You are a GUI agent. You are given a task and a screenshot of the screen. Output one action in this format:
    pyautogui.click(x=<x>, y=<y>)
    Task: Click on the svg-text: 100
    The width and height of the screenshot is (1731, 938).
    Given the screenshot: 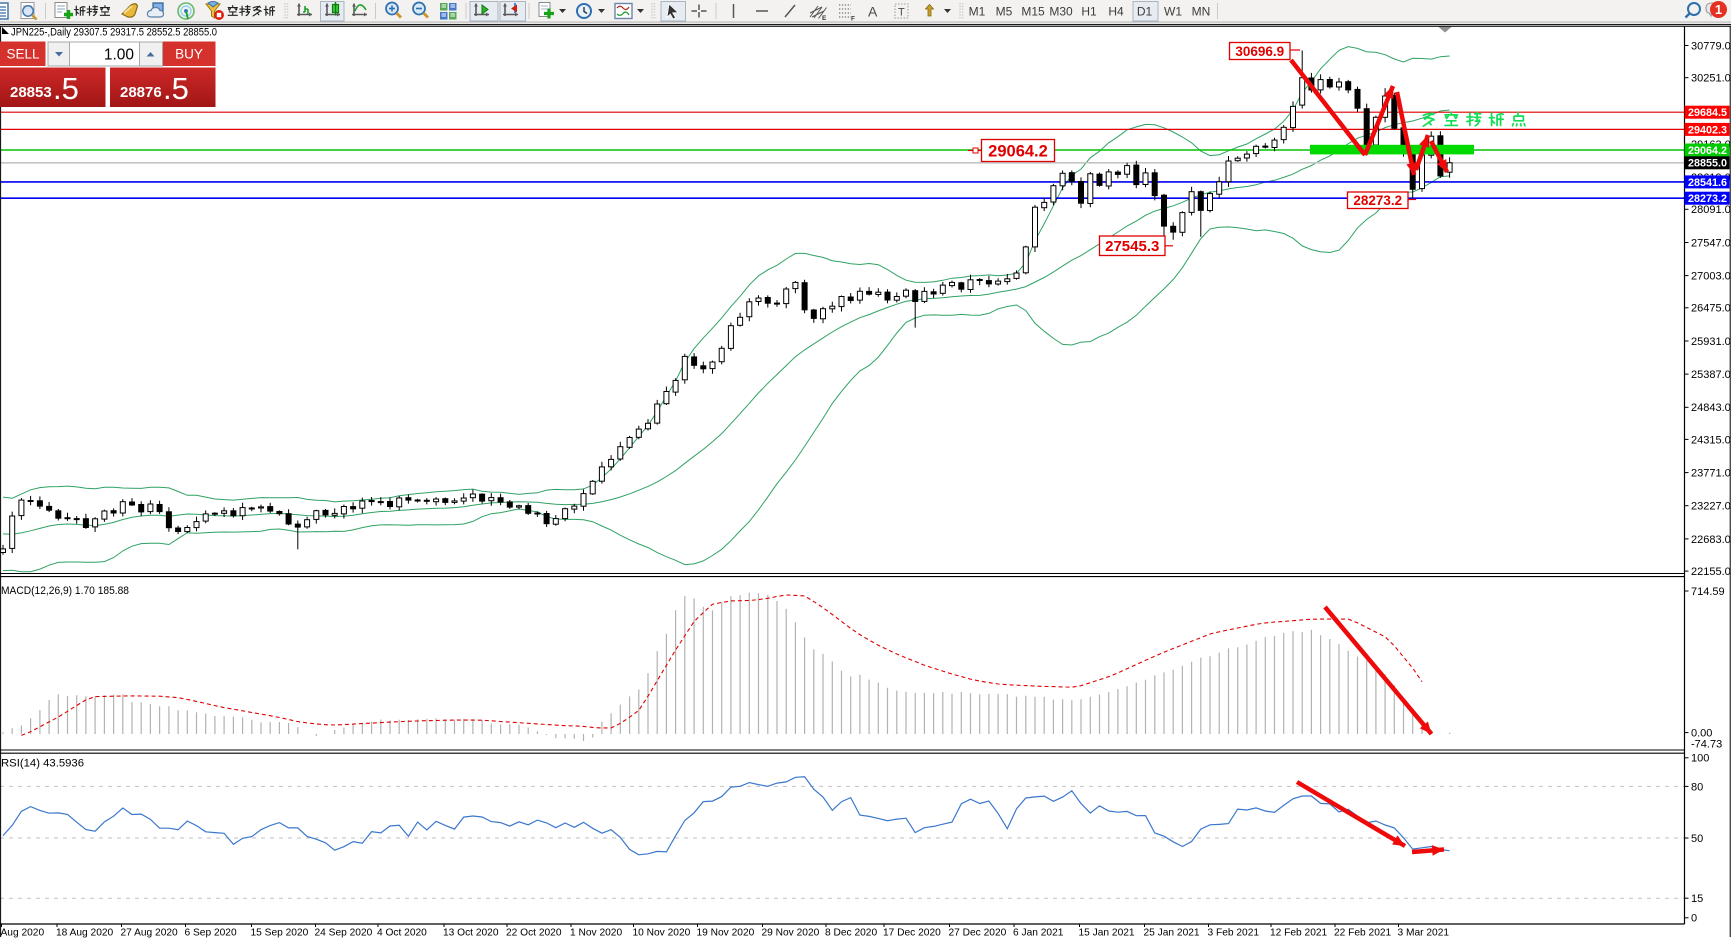 What is the action you would take?
    pyautogui.click(x=1700, y=759)
    